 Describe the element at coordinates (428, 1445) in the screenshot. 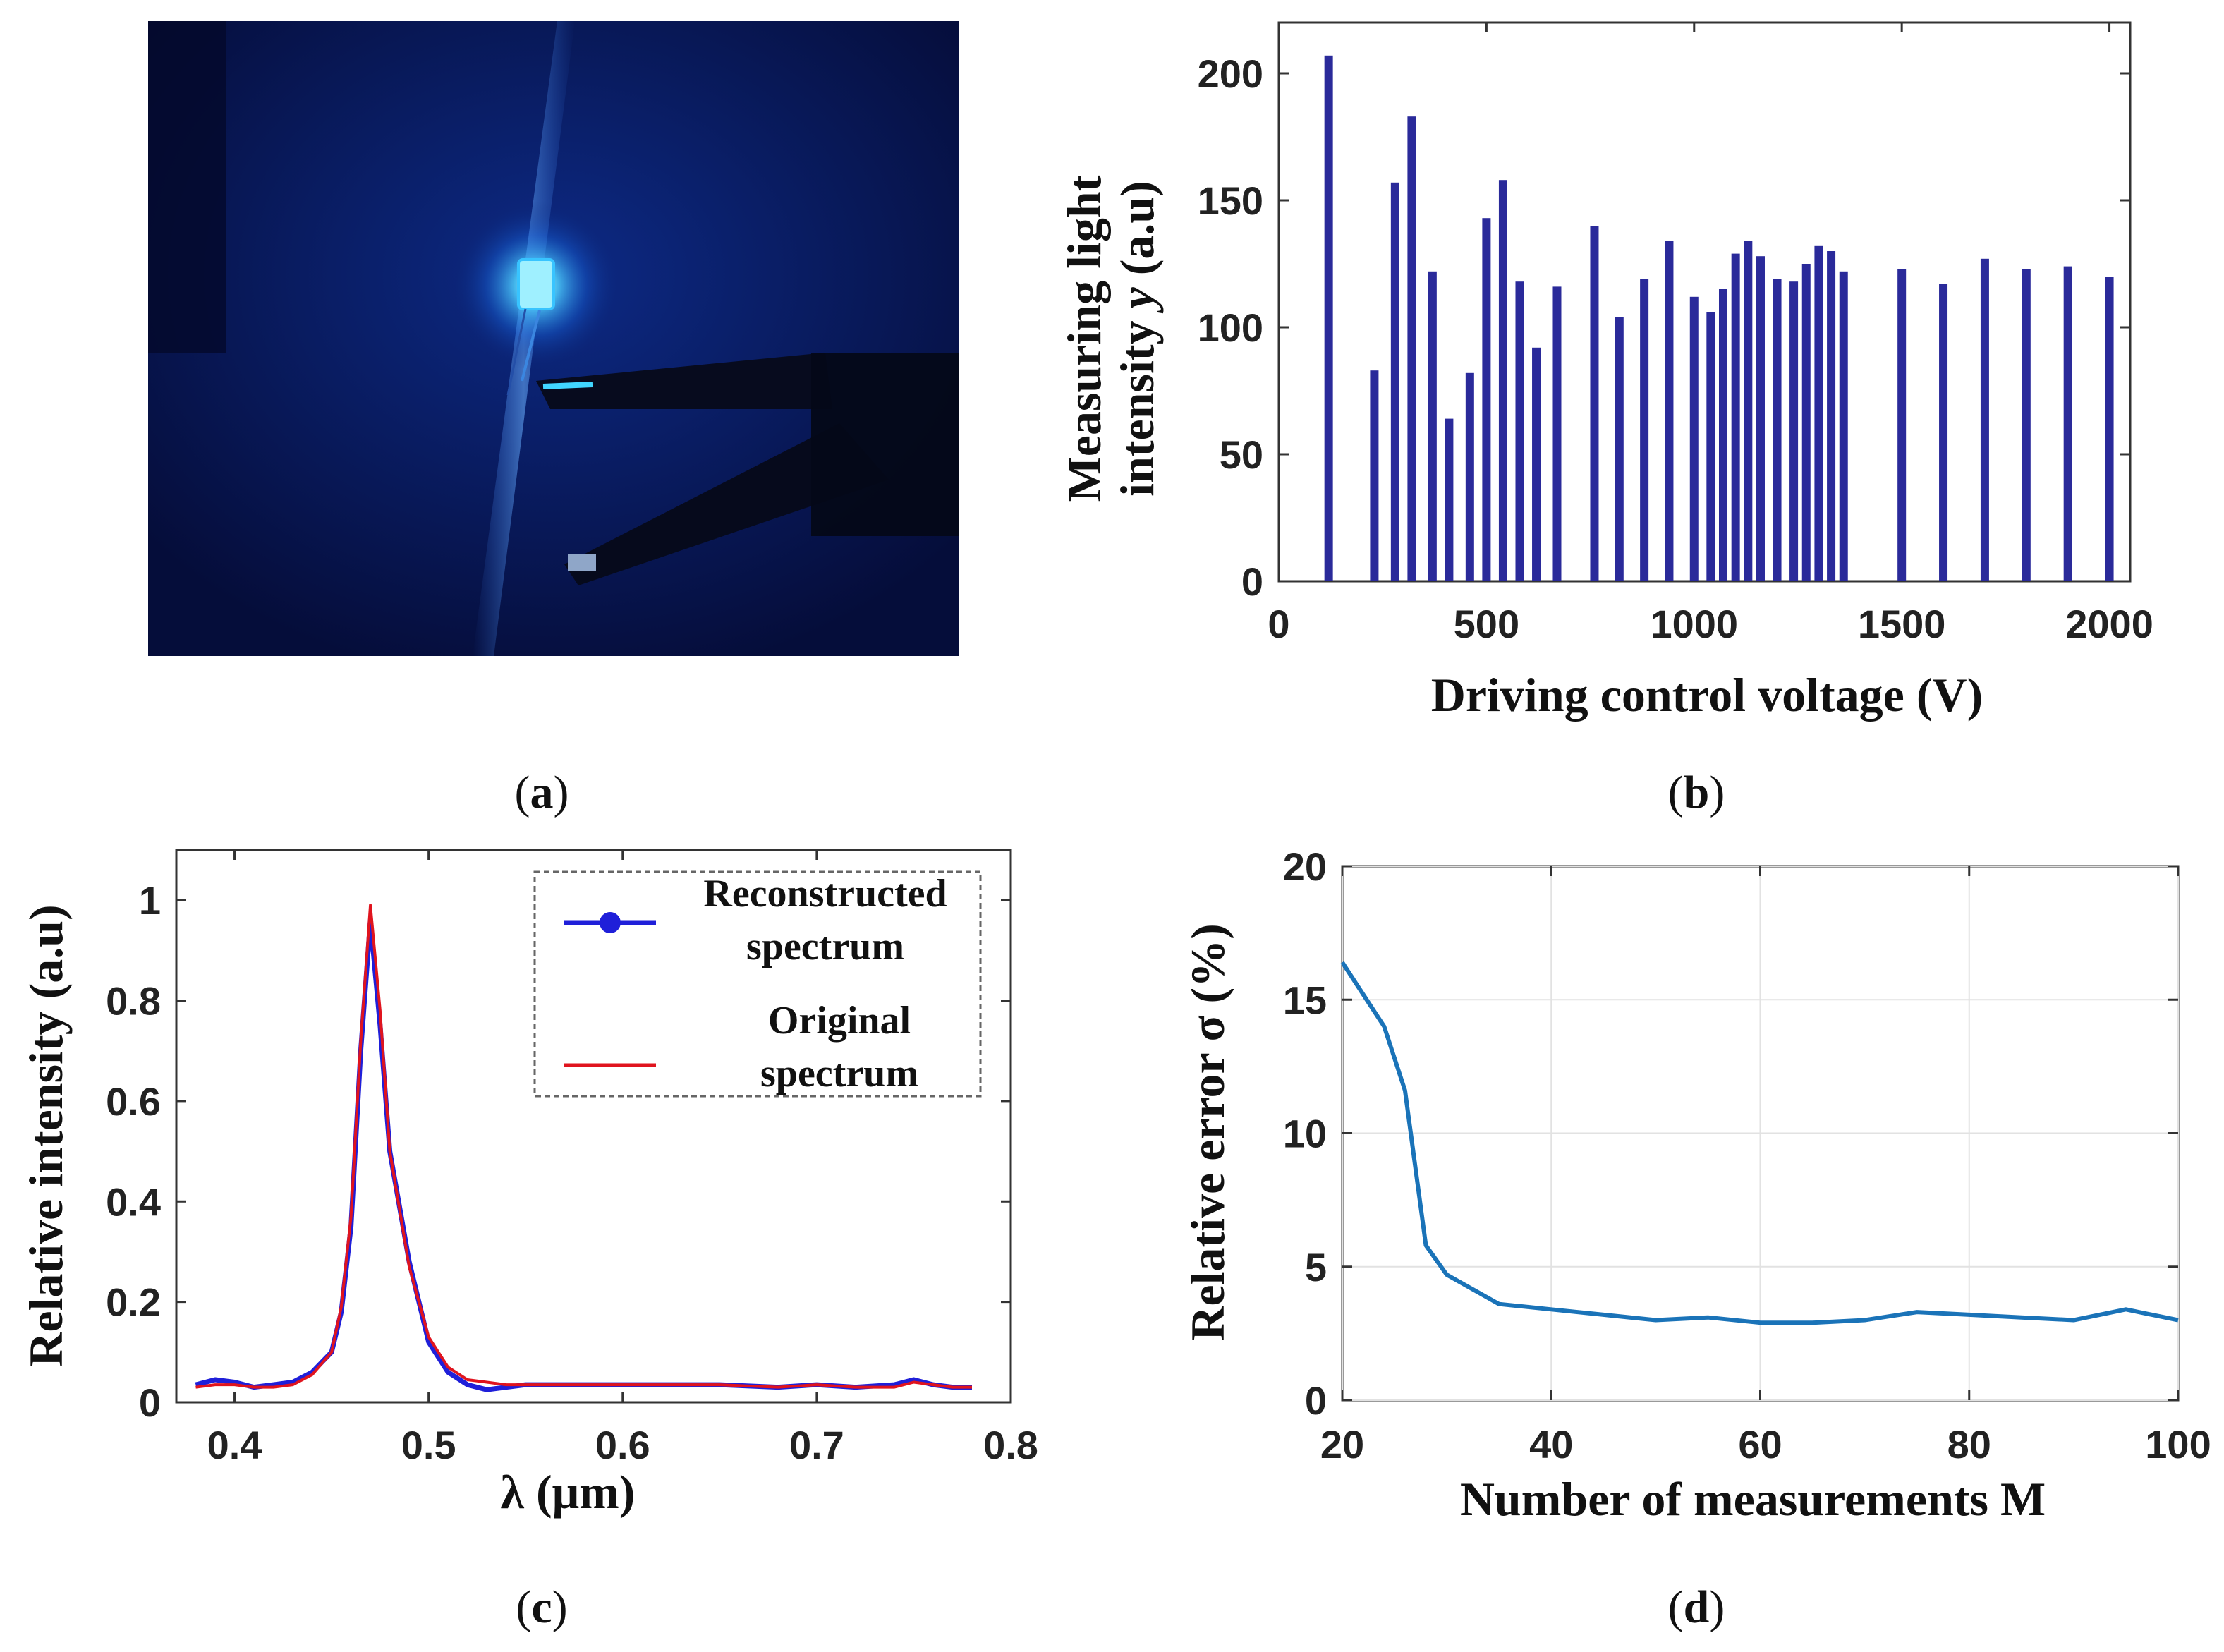

I see `x-tick-label: 0.5` at that location.